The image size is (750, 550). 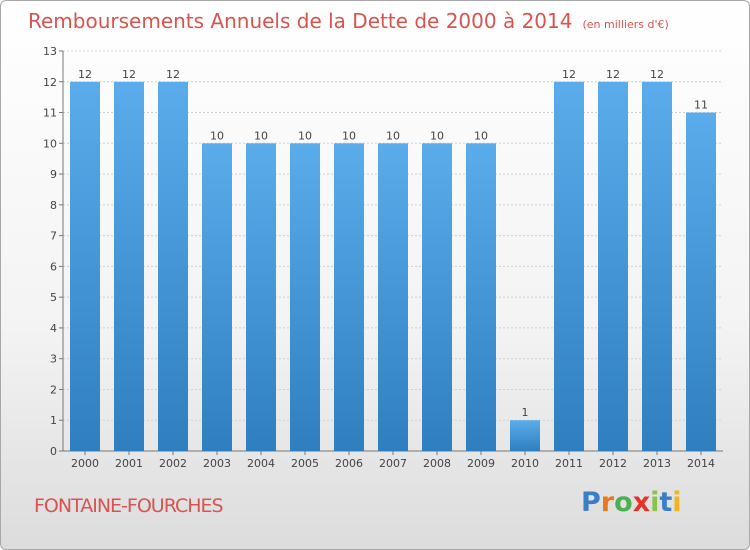 What do you see at coordinates (261, 463) in the screenshot?
I see `x-tick-label: 2004` at bounding box center [261, 463].